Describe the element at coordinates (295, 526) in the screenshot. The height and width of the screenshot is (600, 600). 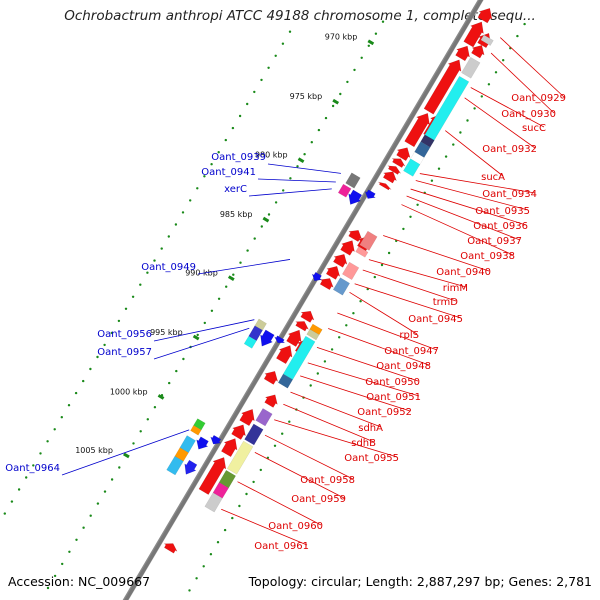
I see `reverse-gene-label: Oant_0960` at that location.